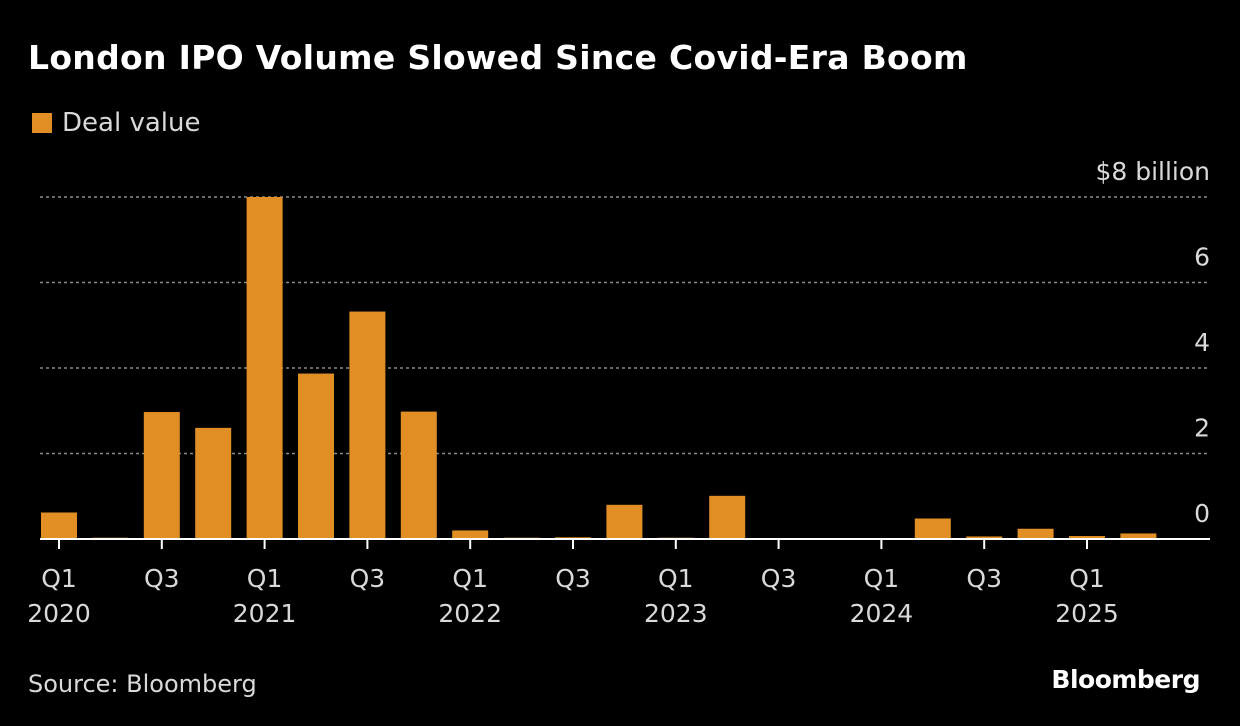 This screenshot has height=726, width=1240. What do you see at coordinates (1087, 613) in the screenshot?
I see `x-tick-year-label: 2025` at bounding box center [1087, 613].